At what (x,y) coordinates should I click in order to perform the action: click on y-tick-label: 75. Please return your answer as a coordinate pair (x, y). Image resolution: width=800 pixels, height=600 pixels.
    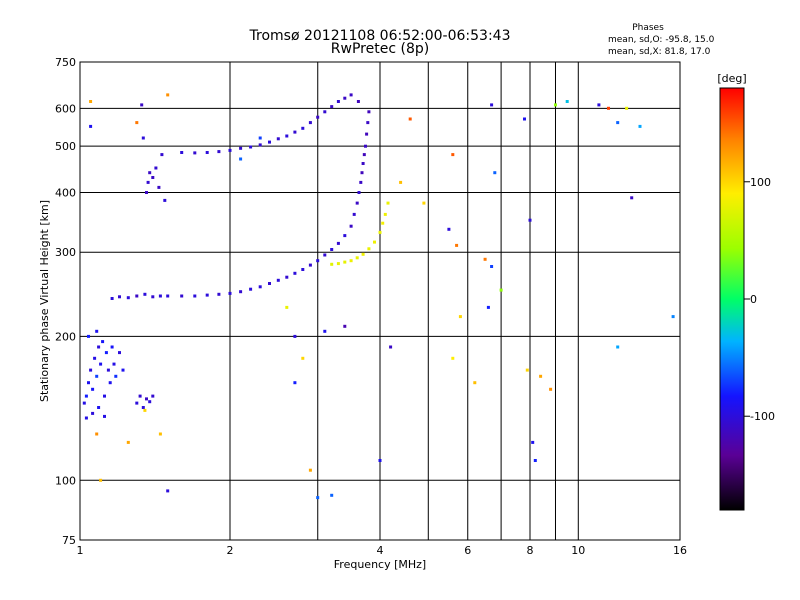
    Looking at the image, I should click on (69, 540).